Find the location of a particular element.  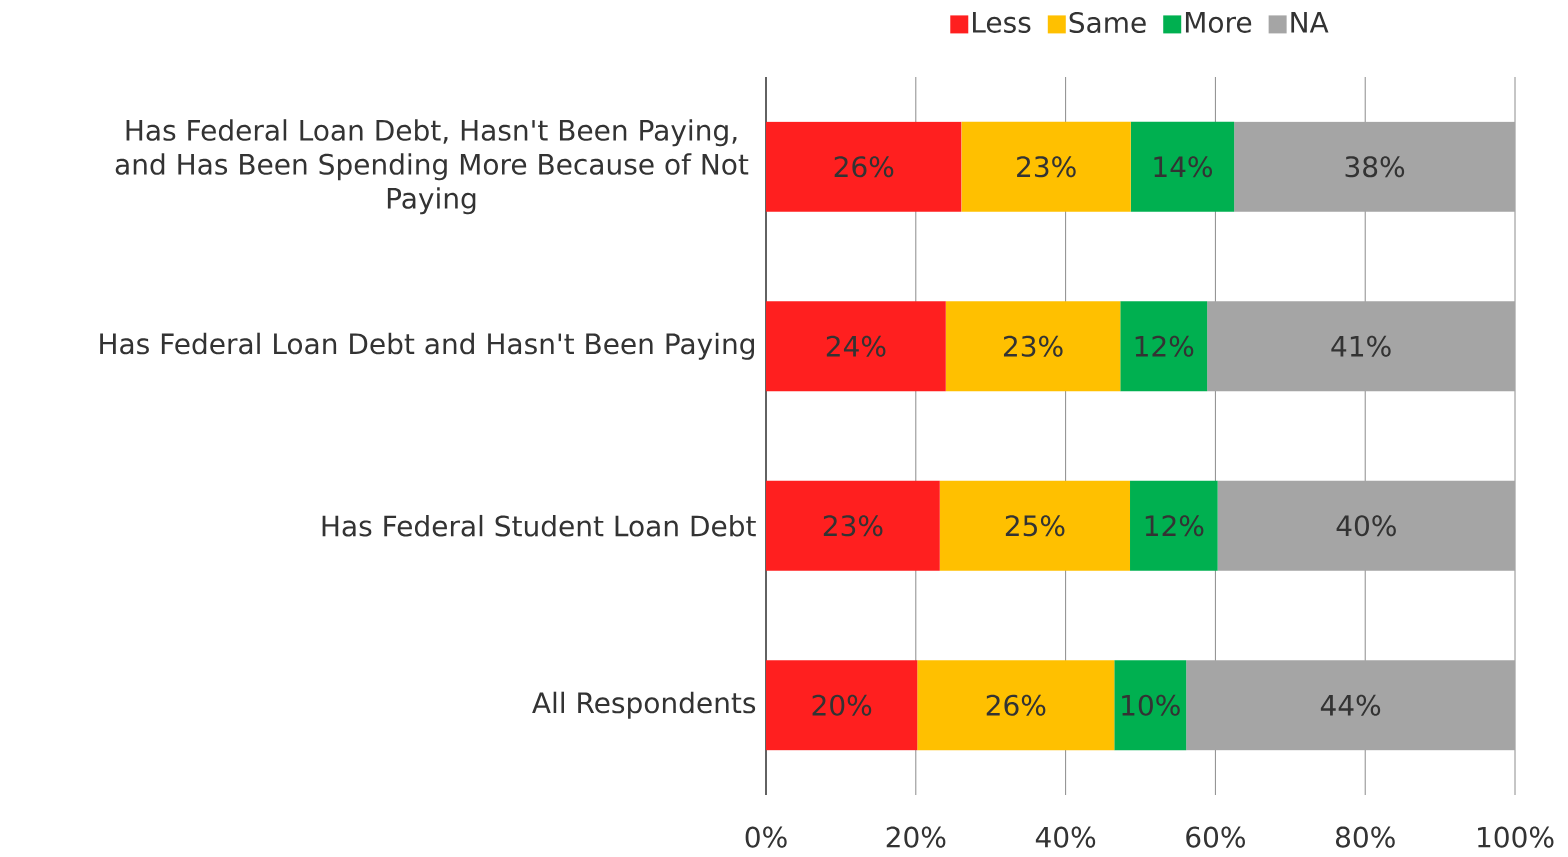

x-tick-label: 60% is located at coordinates (1215, 837).